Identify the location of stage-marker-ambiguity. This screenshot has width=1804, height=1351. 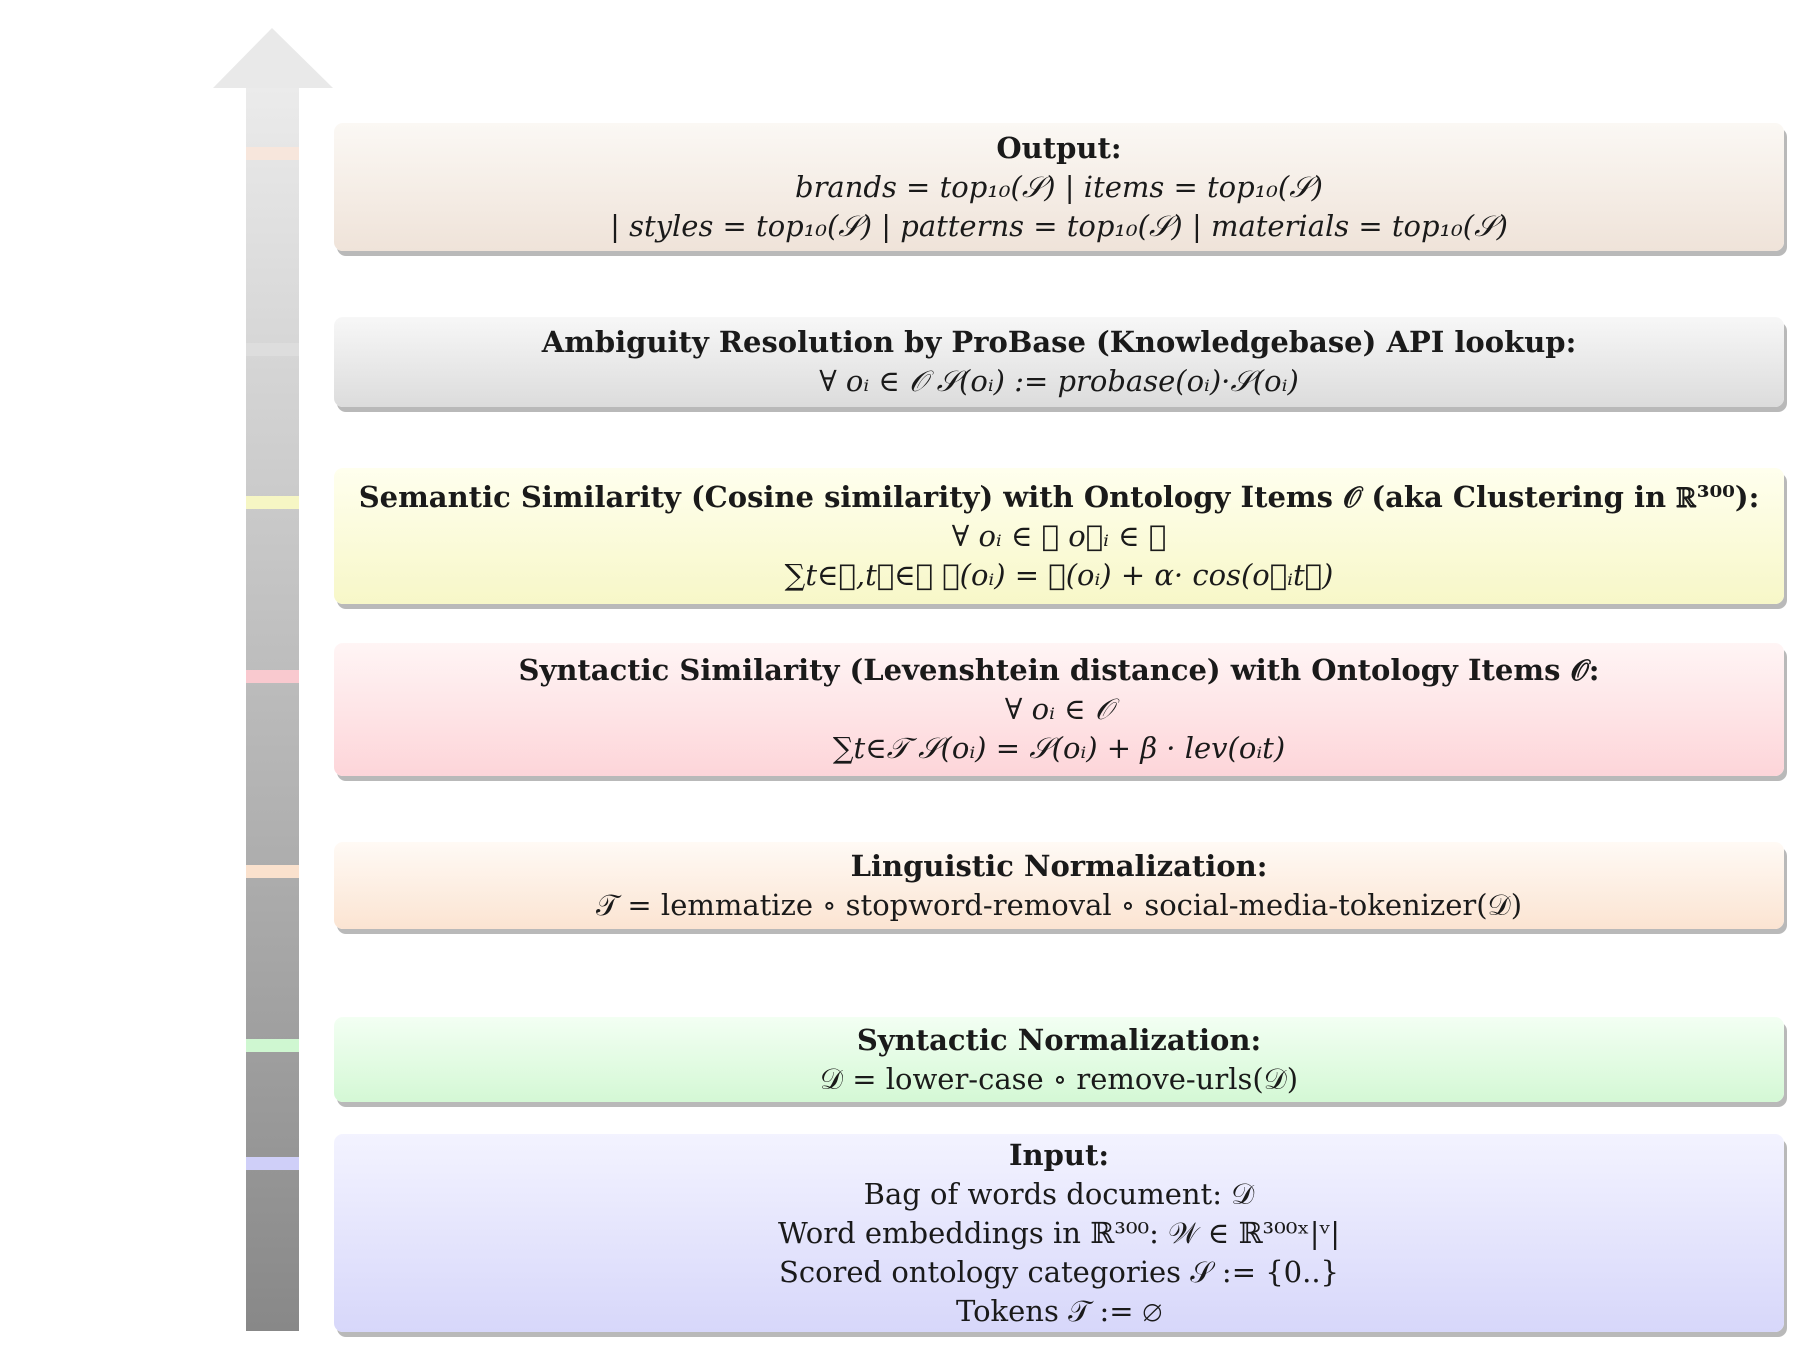
(272, 349).